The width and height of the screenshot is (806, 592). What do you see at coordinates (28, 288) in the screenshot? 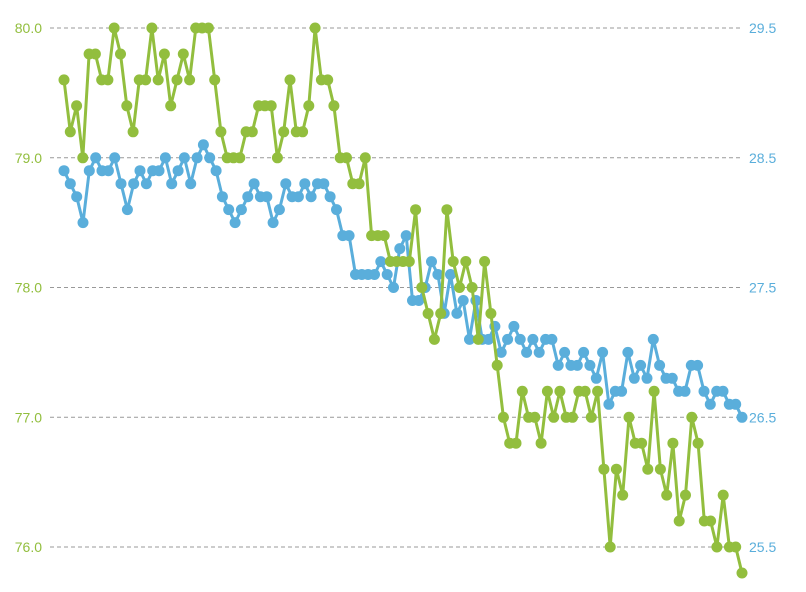
I see `left-tick-label: 78.0` at bounding box center [28, 288].